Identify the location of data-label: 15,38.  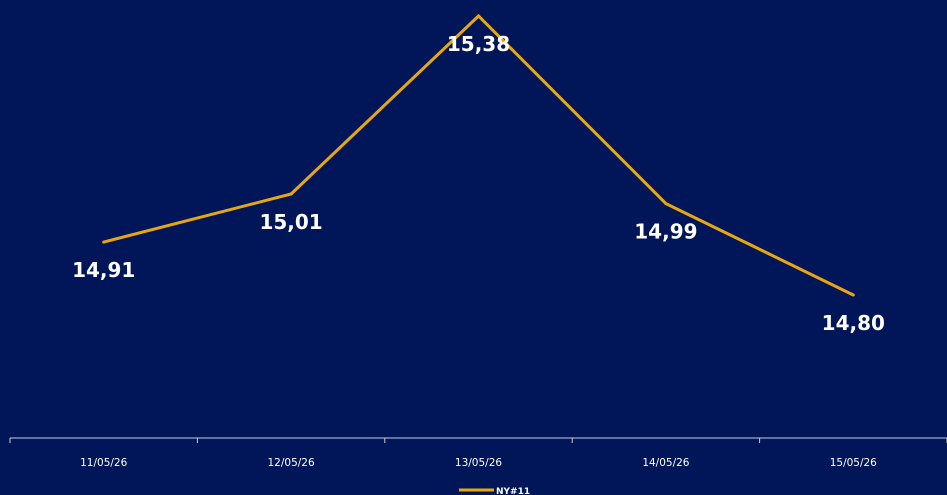
(478, 44).